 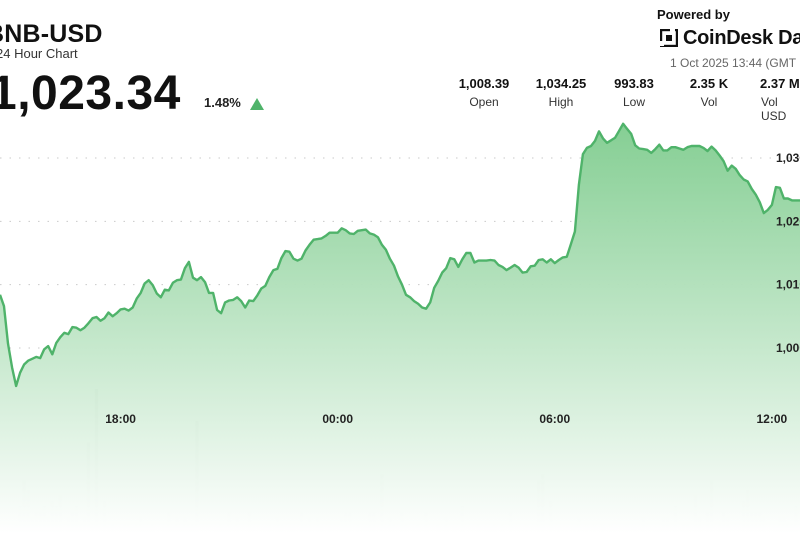 I want to click on percent-change: 1.48%, so click(x=222, y=102).